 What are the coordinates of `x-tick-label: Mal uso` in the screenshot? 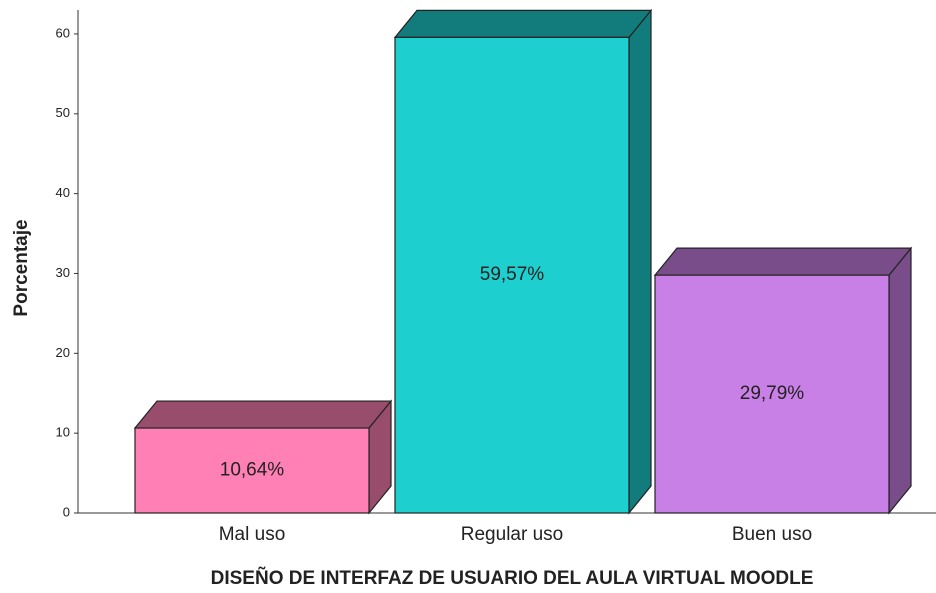 It's located at (252, 534).